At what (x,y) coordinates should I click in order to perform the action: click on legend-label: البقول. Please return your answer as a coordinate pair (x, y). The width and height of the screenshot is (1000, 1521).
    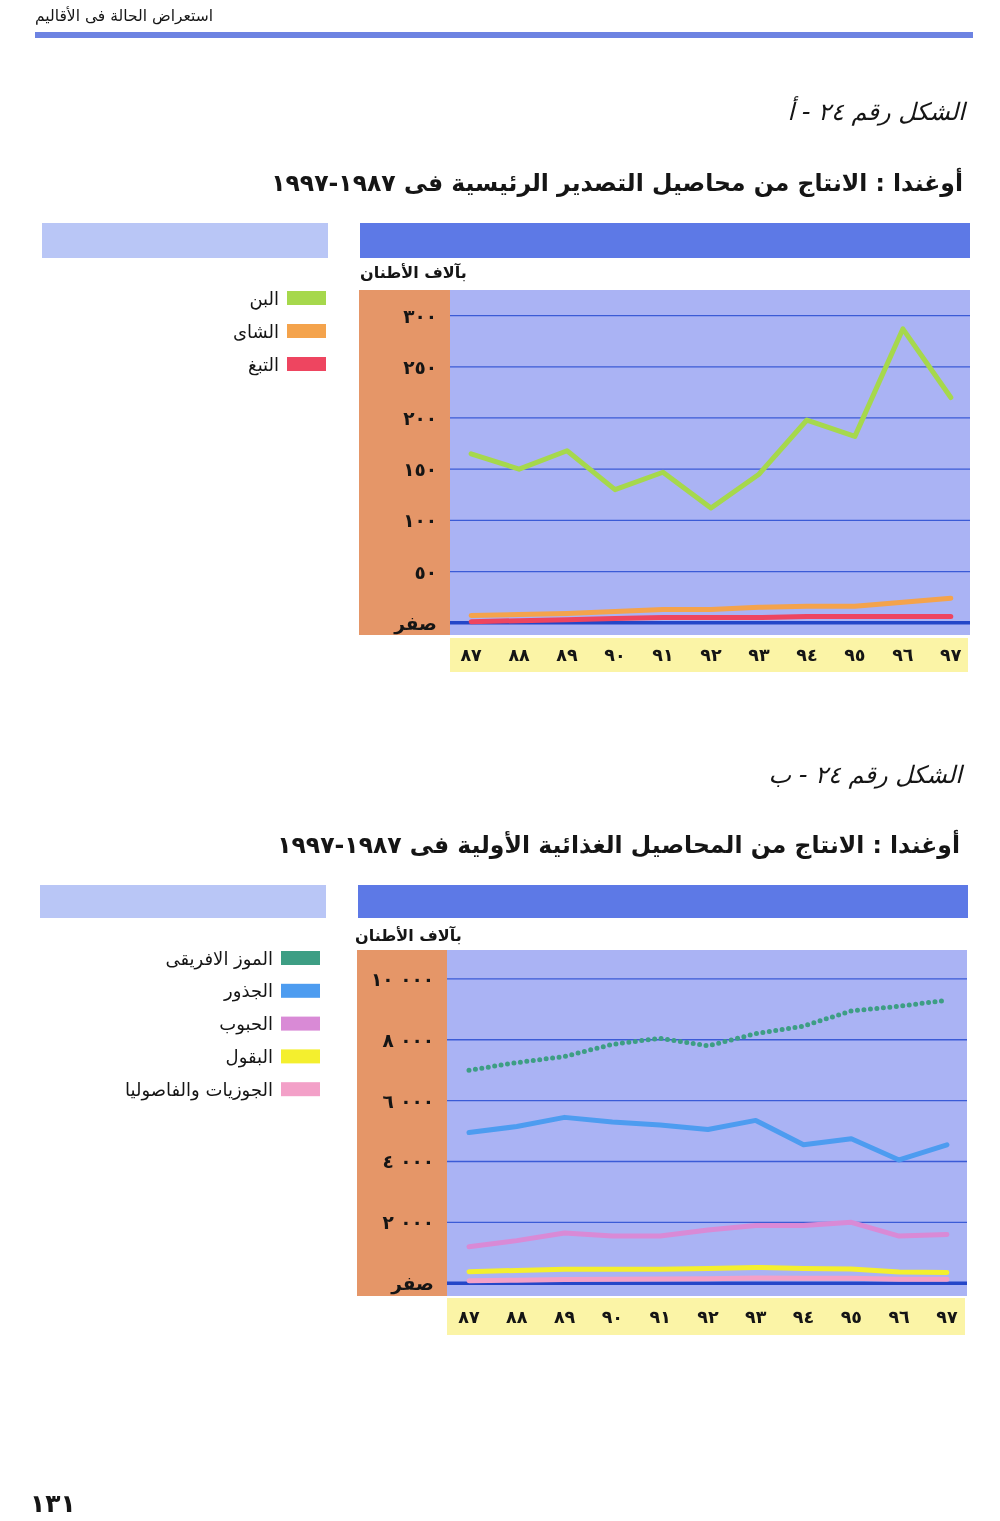
    Looking at the image, I should click on (249, 1056).